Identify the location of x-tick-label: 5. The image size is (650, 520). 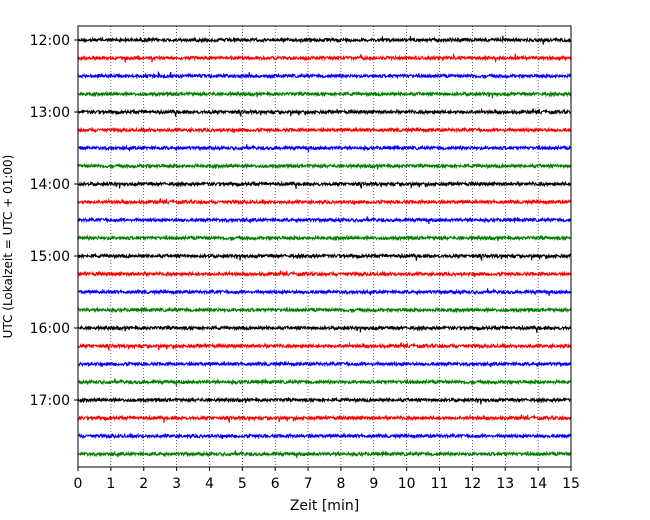
(242, 484).